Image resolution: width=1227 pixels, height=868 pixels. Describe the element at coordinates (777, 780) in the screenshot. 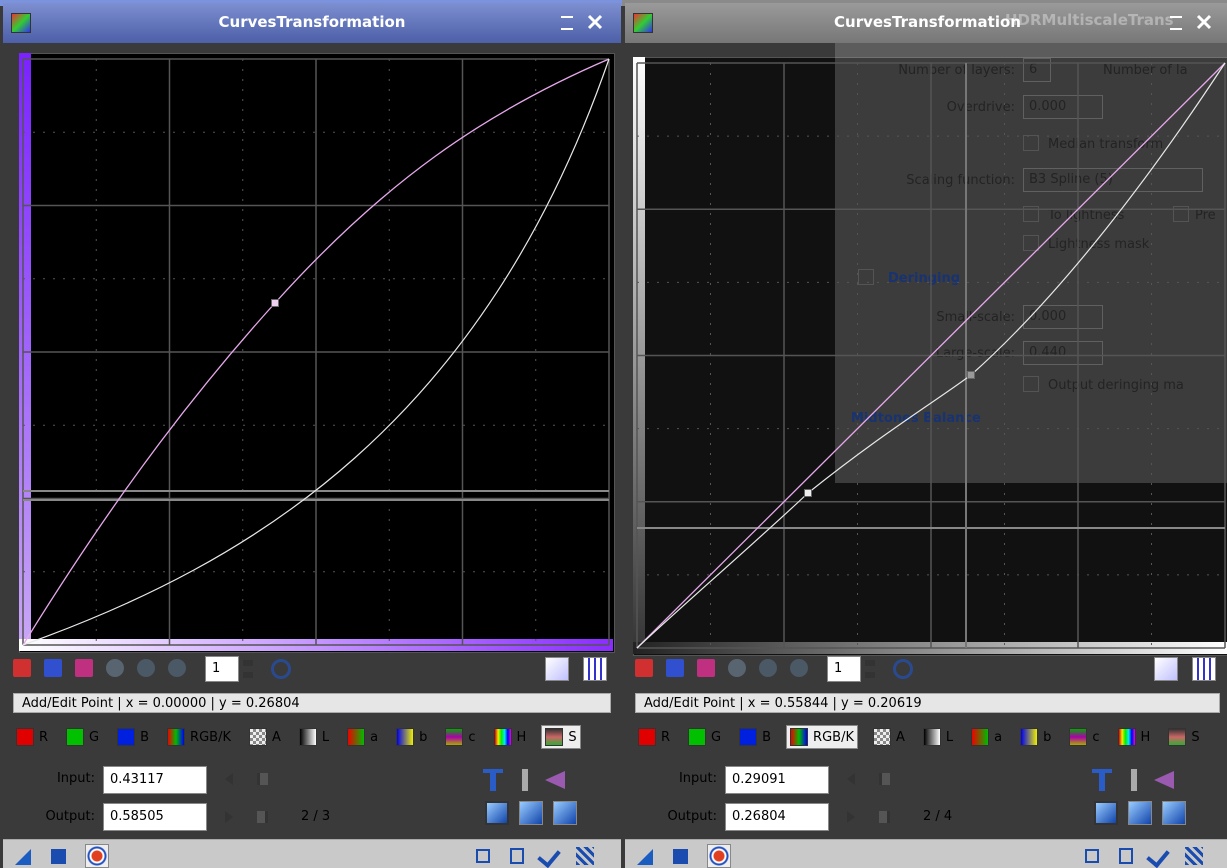

I see `input-field: 0.29091` at that location.